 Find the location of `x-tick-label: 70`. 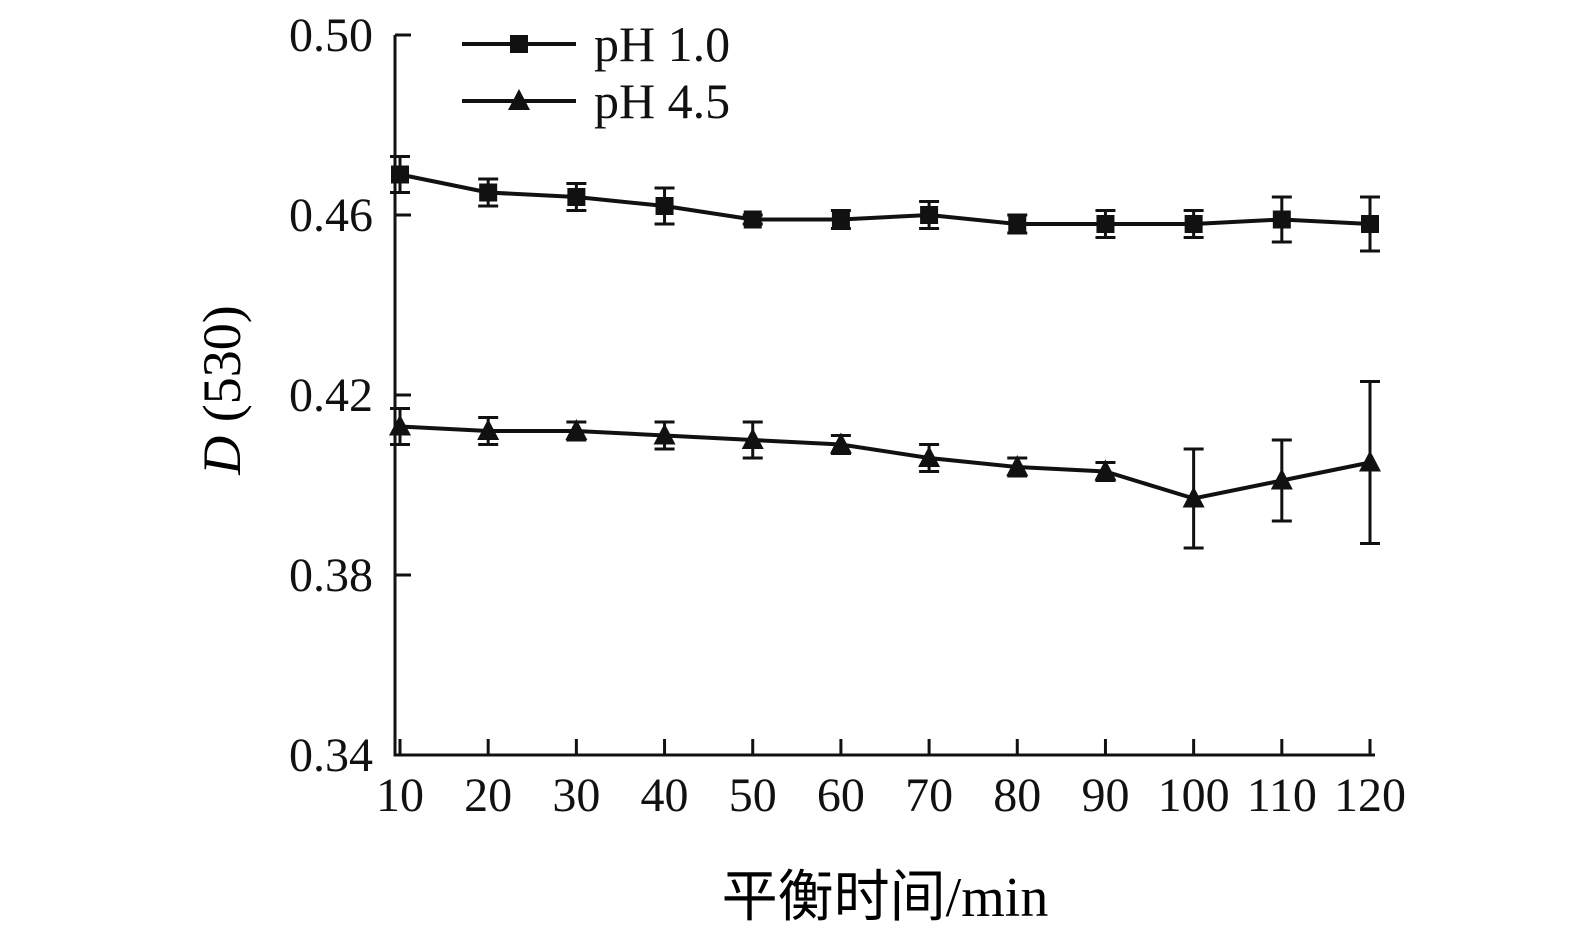

x-tick-label: 70 is located at coordinates (929, 795).